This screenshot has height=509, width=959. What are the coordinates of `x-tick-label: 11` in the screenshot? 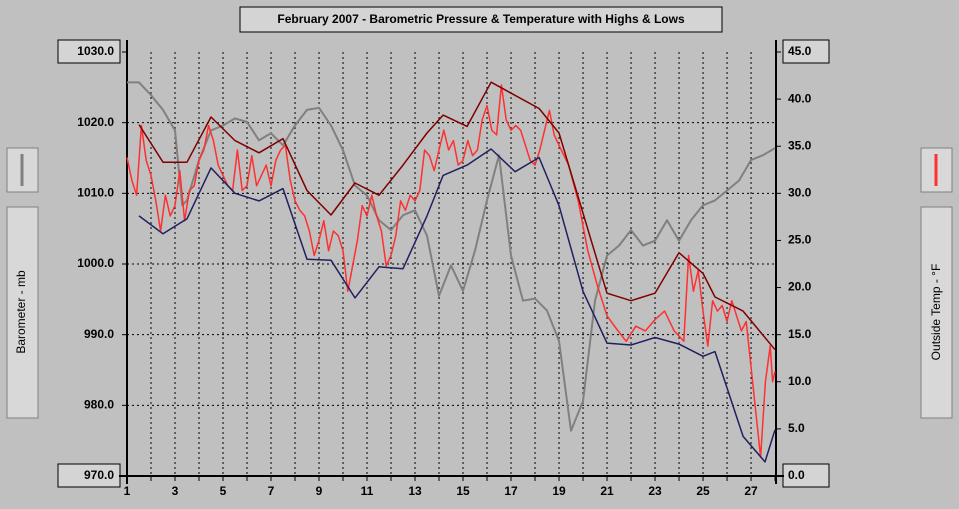 It's located at (367, 491).